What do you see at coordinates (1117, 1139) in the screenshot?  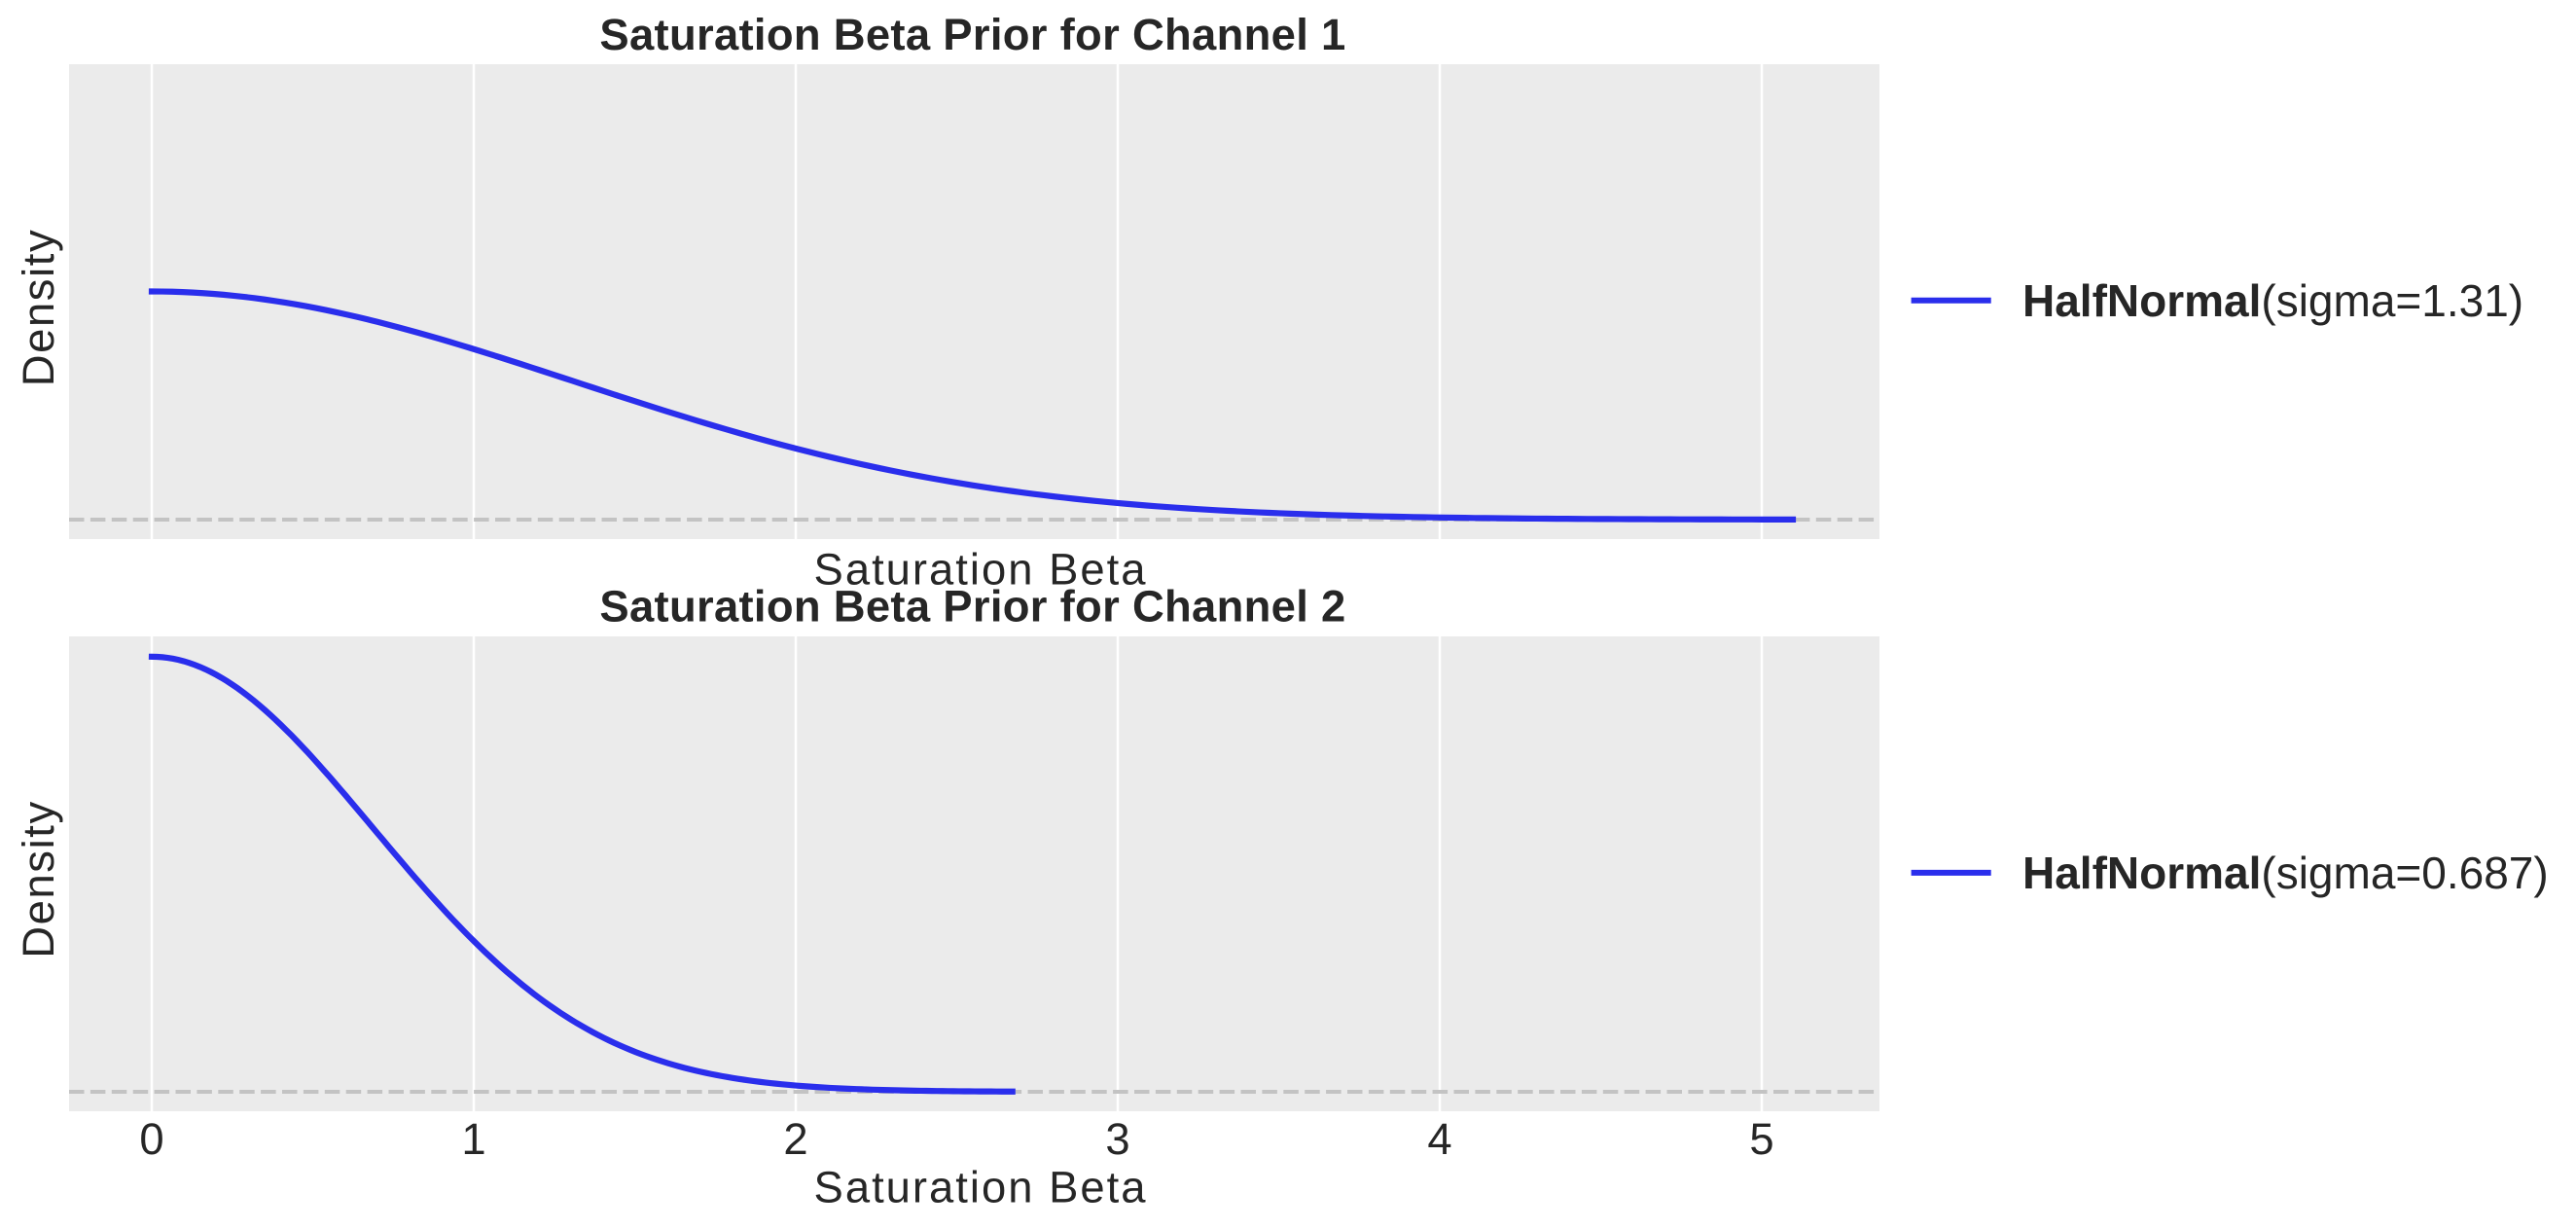 I see `svg-text: 3` at bounding box center [1117, 1139].